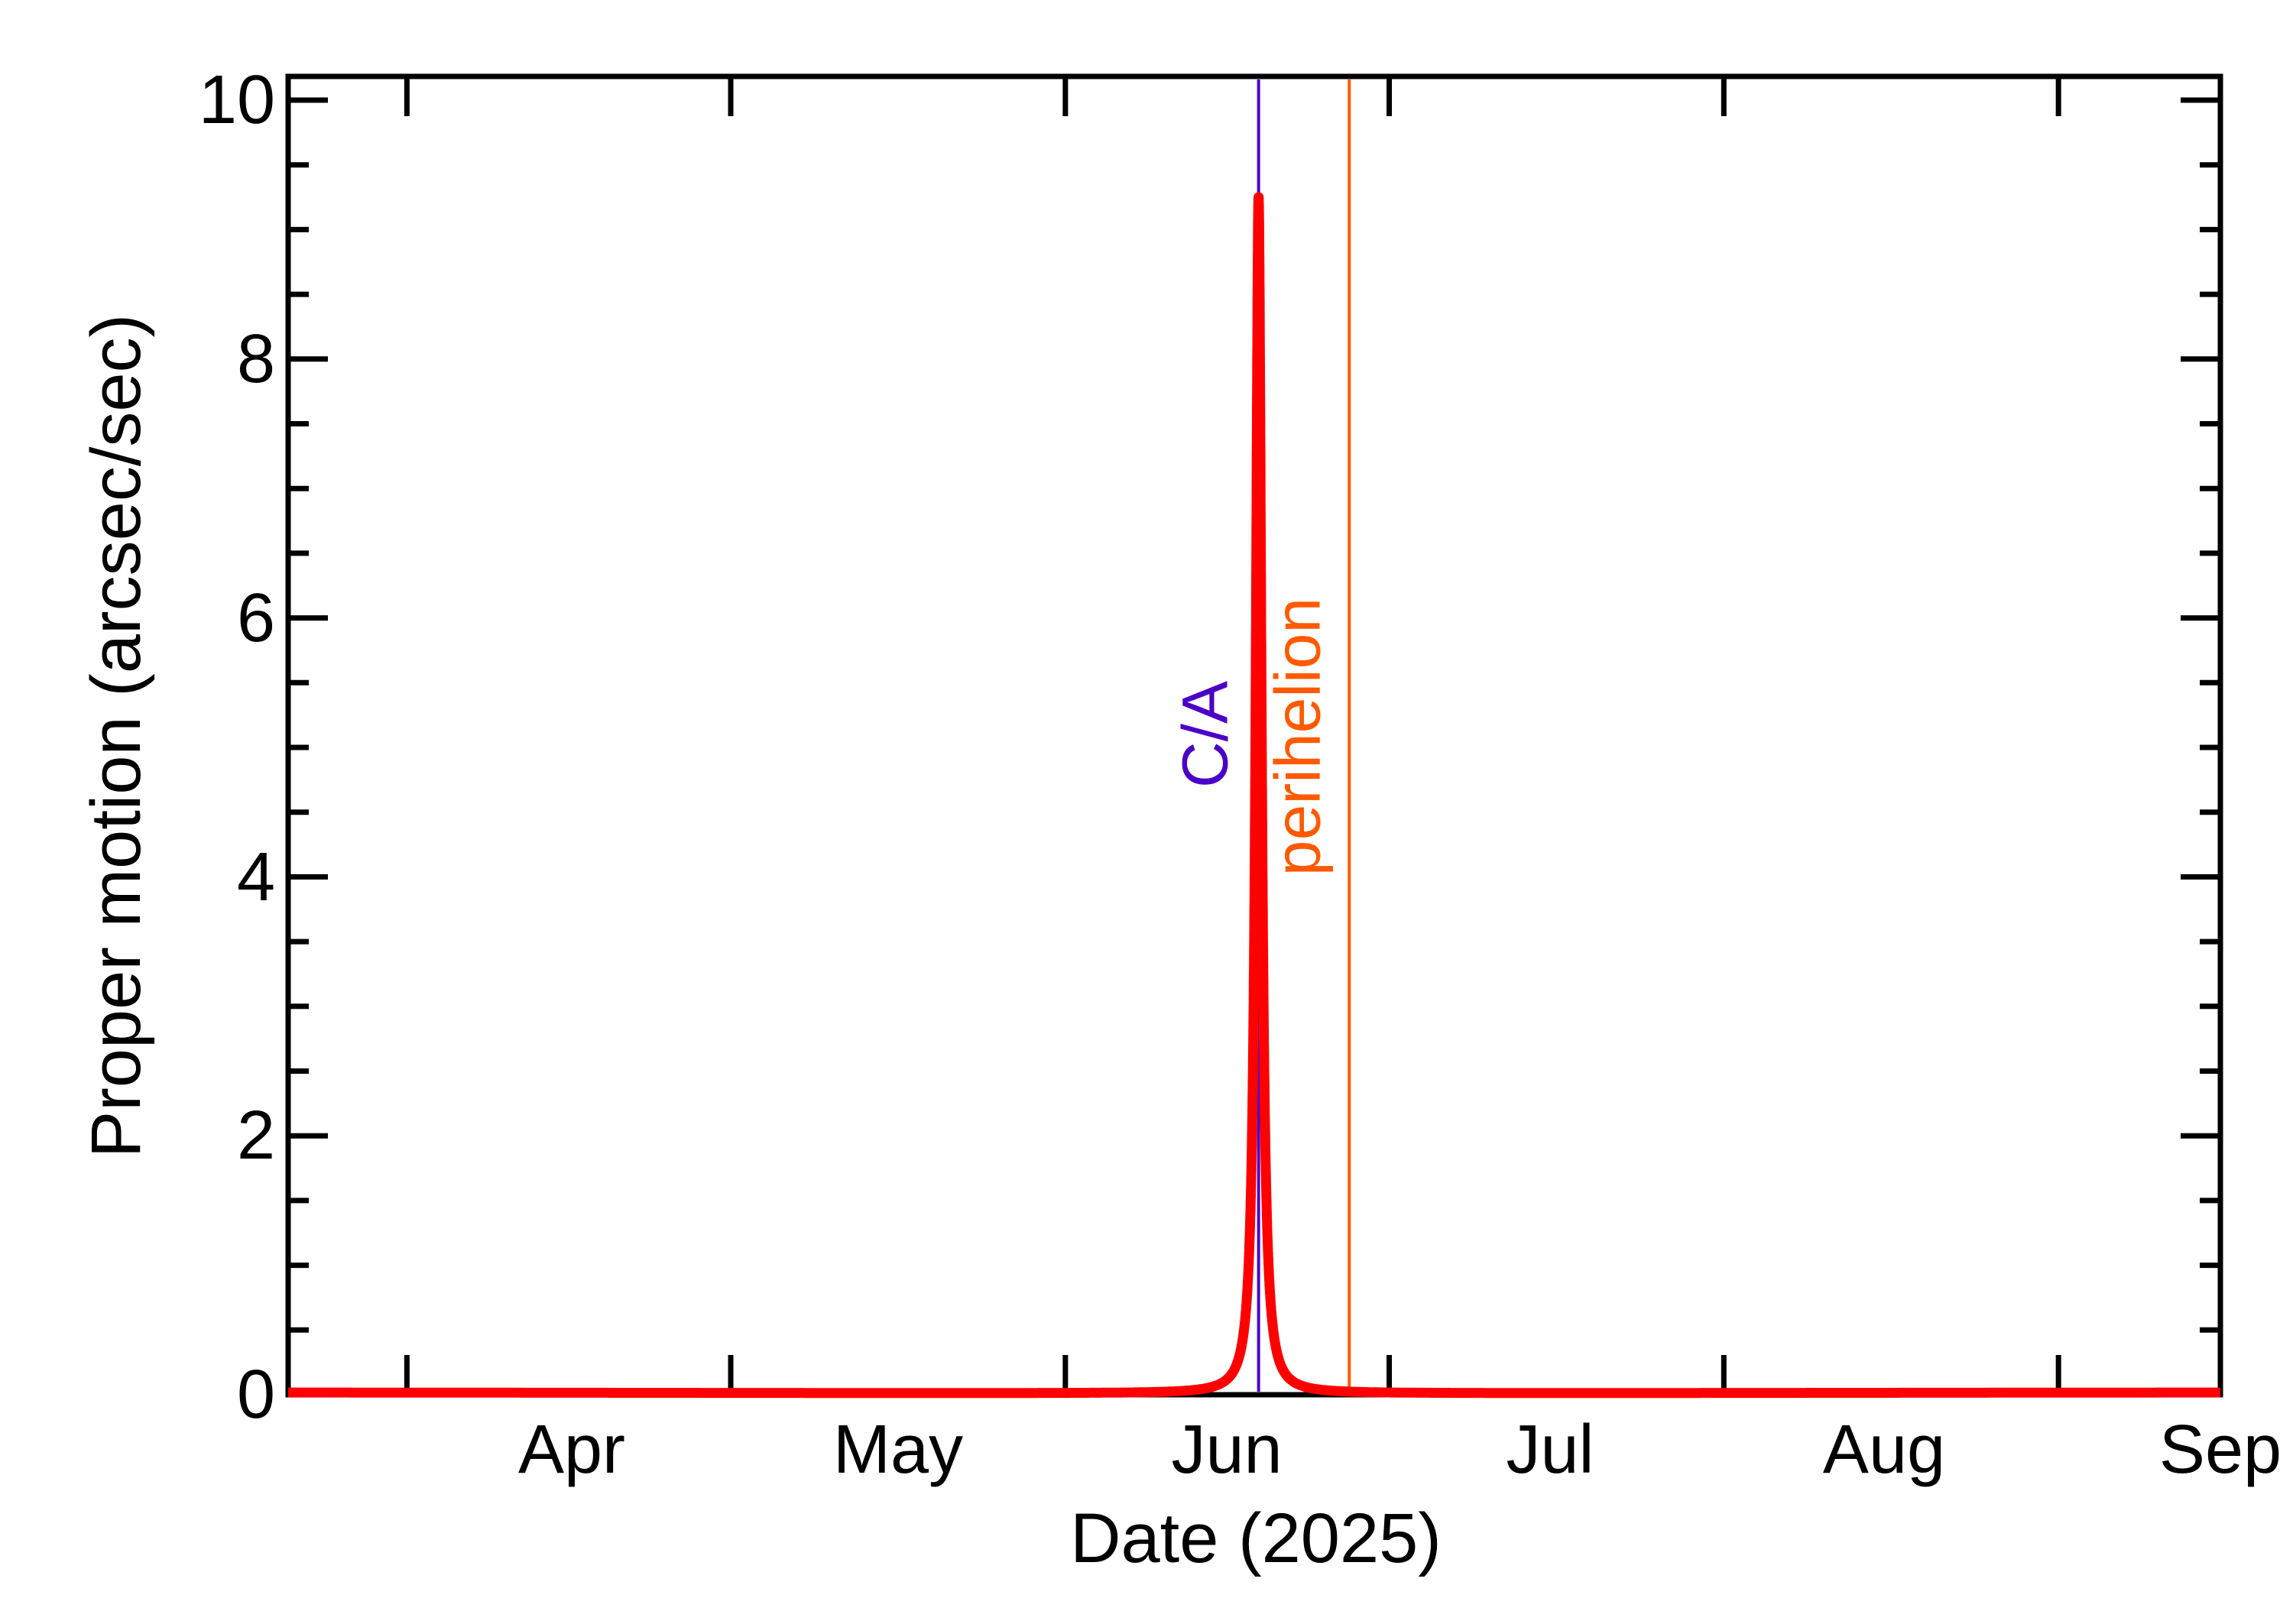  Describe the element at coordinates (256, 359) in the screenshot. I see `y-tick-label-8: 8` at that location.